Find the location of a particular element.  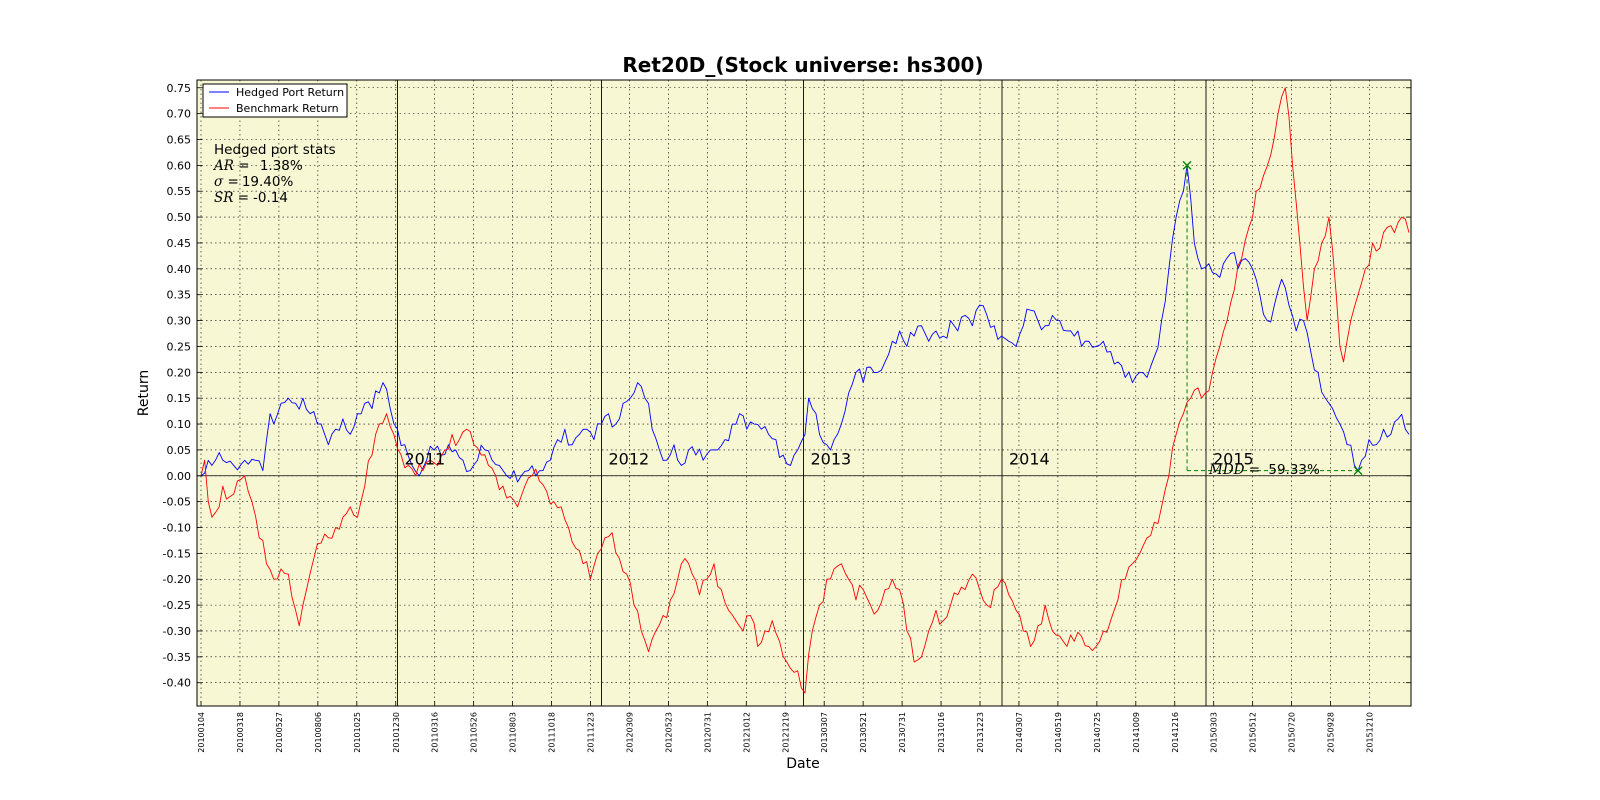

y-tick-label: -0.10 is located at coordinates (177, 528).